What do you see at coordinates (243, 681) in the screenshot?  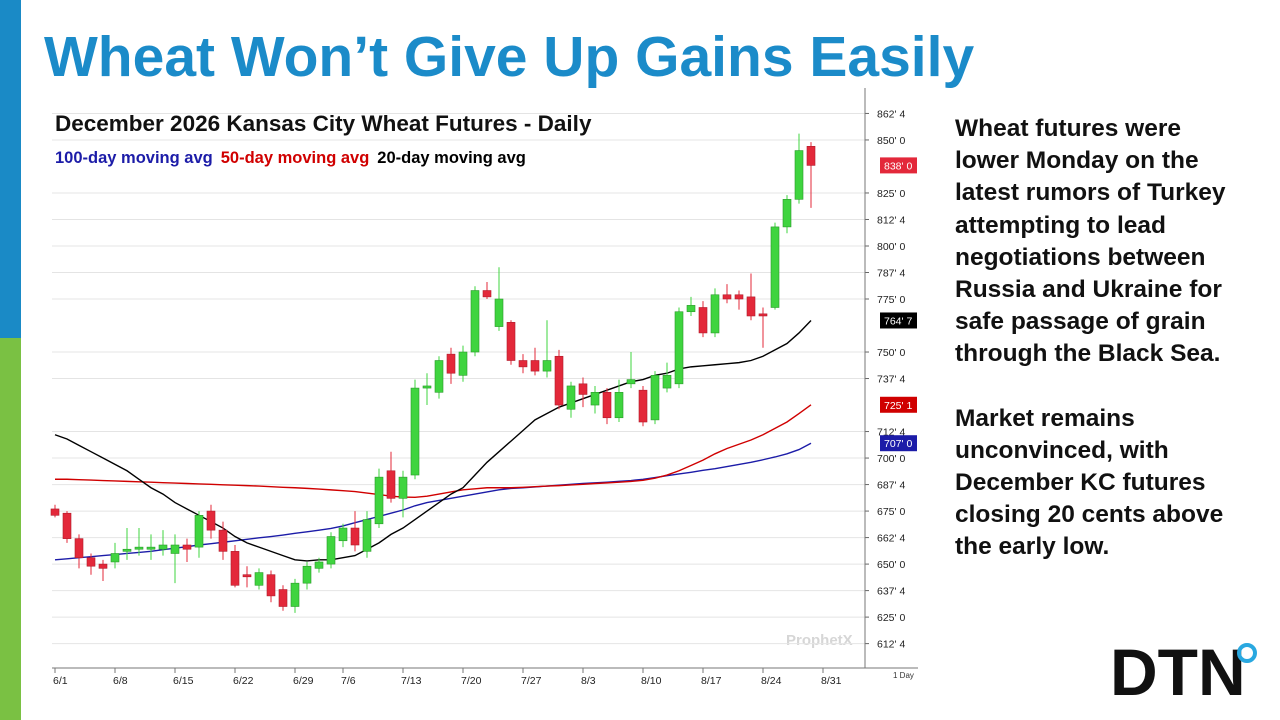 I see `x-tick-label: 6/22` at bounding box center [243, 681].